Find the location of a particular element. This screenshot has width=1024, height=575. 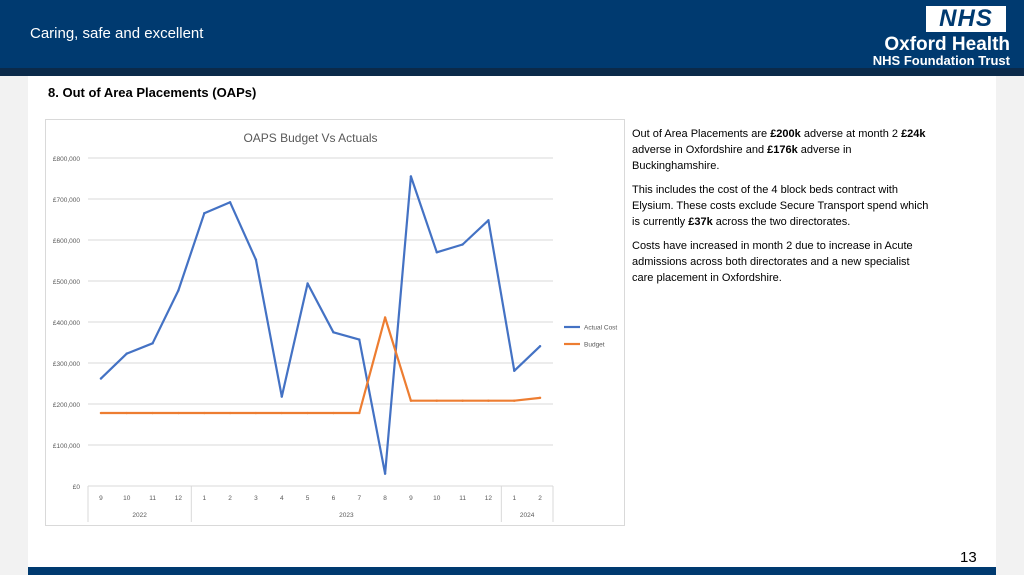

series-line-budget is located at coordinates (320, 365).